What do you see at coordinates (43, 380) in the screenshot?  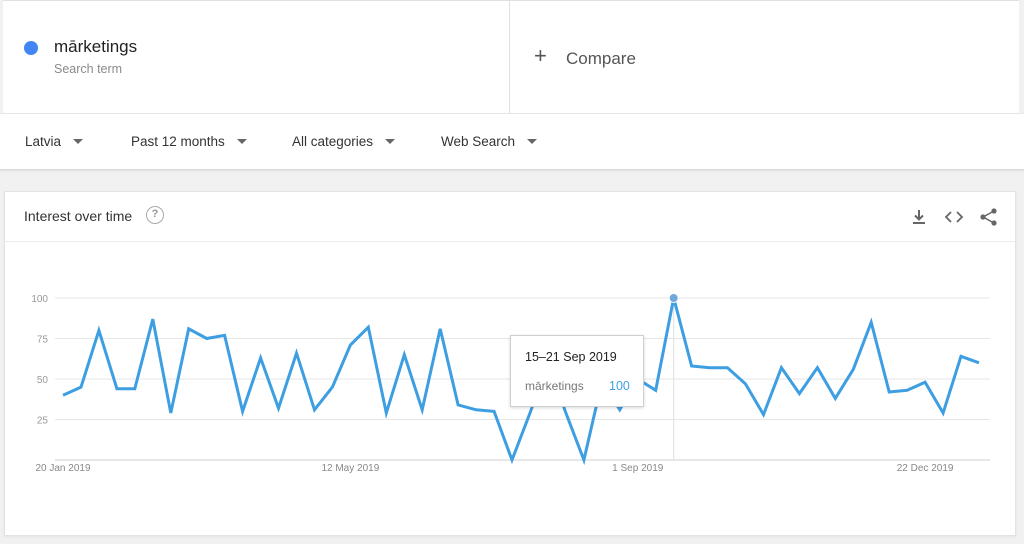 I see `y-tick-label: 50` at bounding box center [43, 380].